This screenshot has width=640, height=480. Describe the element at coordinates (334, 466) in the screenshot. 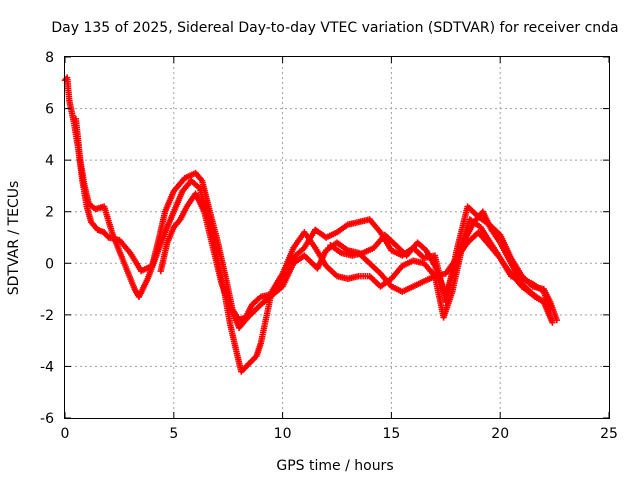

I see `x-axis-label: GPS time / hours` at that location.